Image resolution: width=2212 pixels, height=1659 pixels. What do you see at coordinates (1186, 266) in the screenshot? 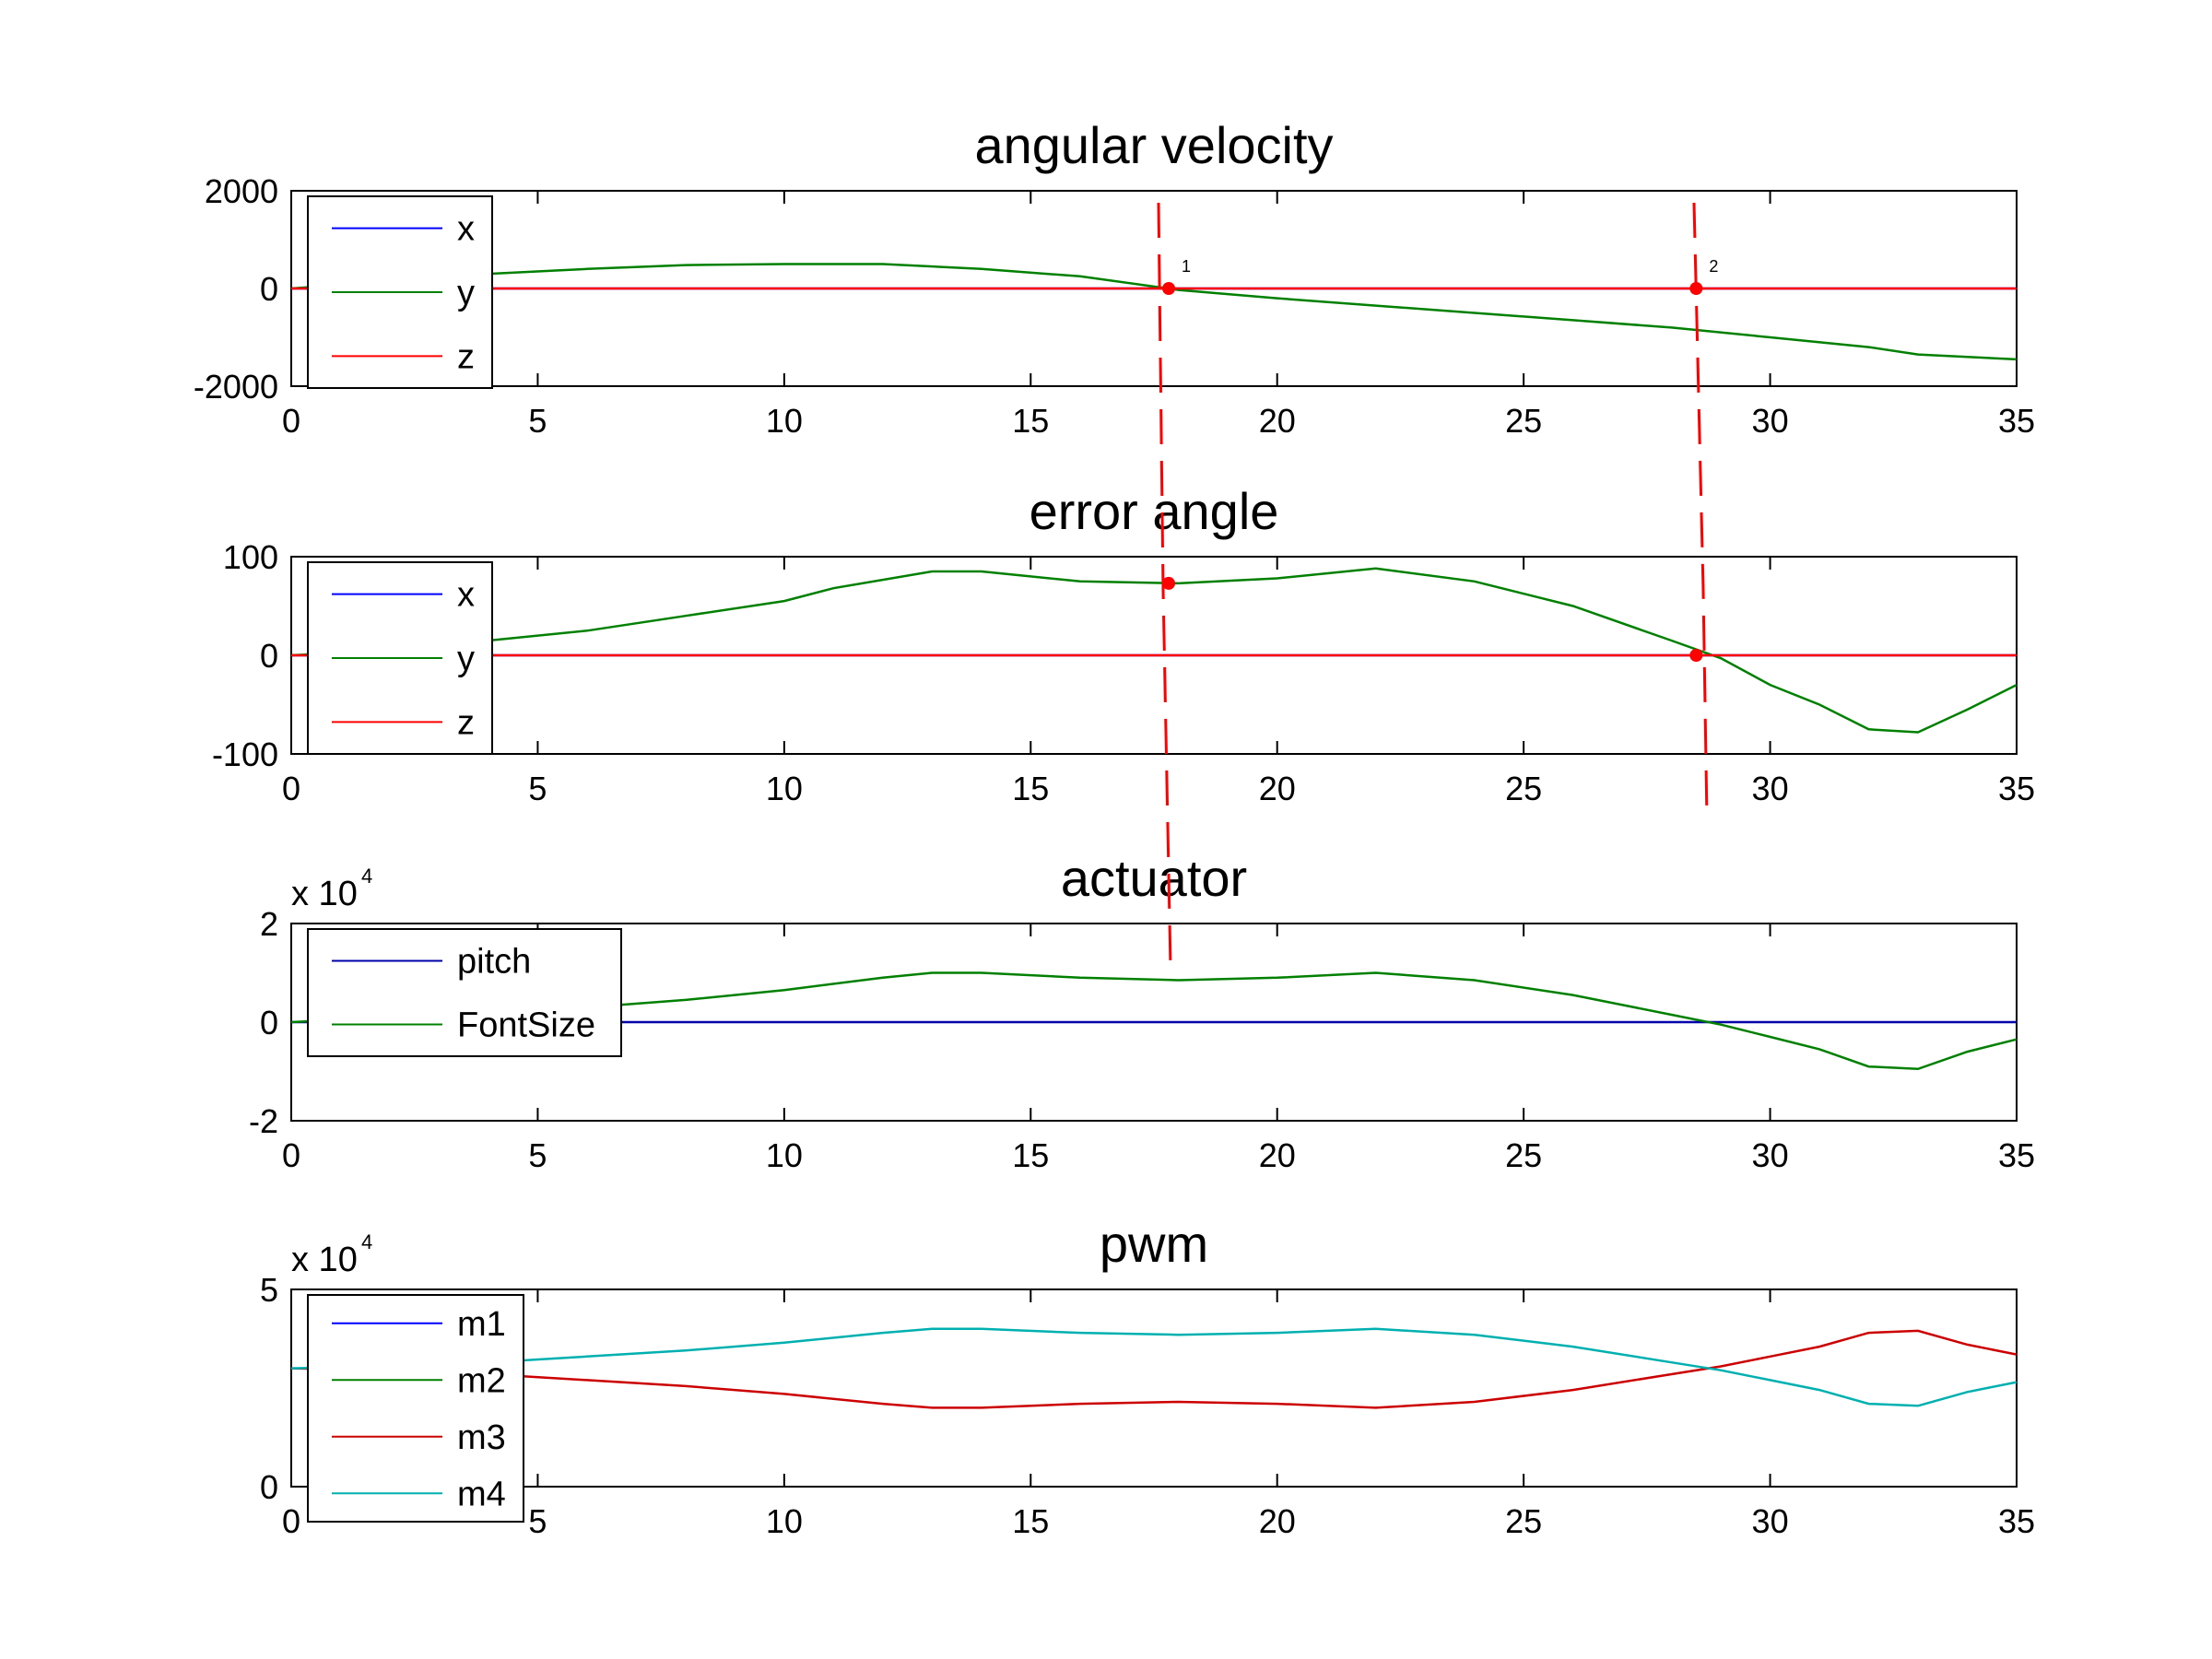
I see `annotation-label: 1` at bounding box center [1186, 266].